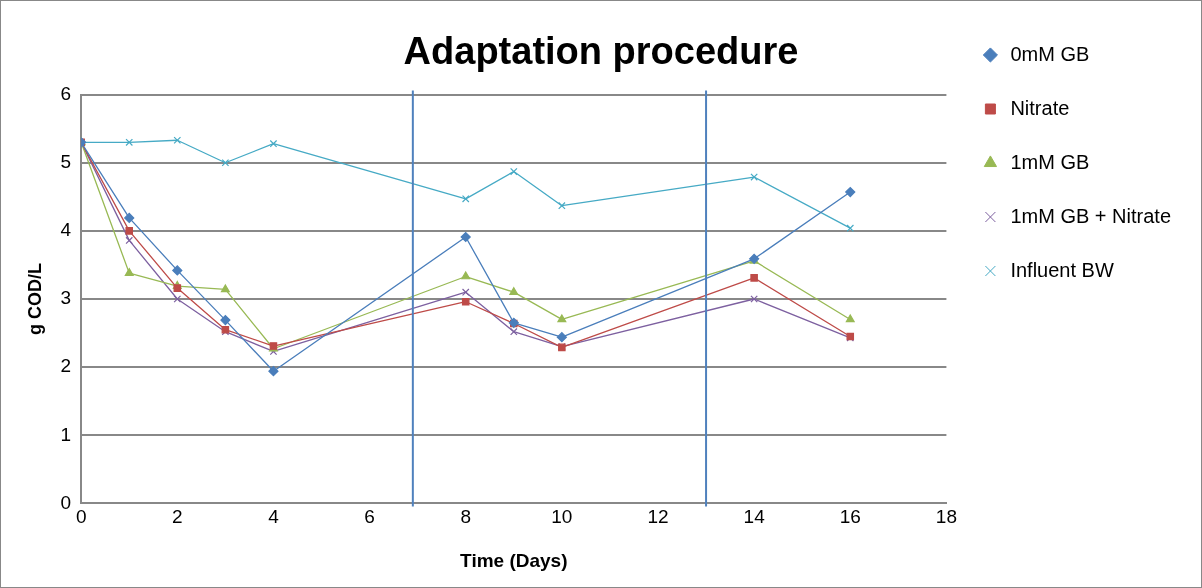 This screenshot has height=588, width=1202. I want to click on legend-label: Influent BW, so click(1062, 269).